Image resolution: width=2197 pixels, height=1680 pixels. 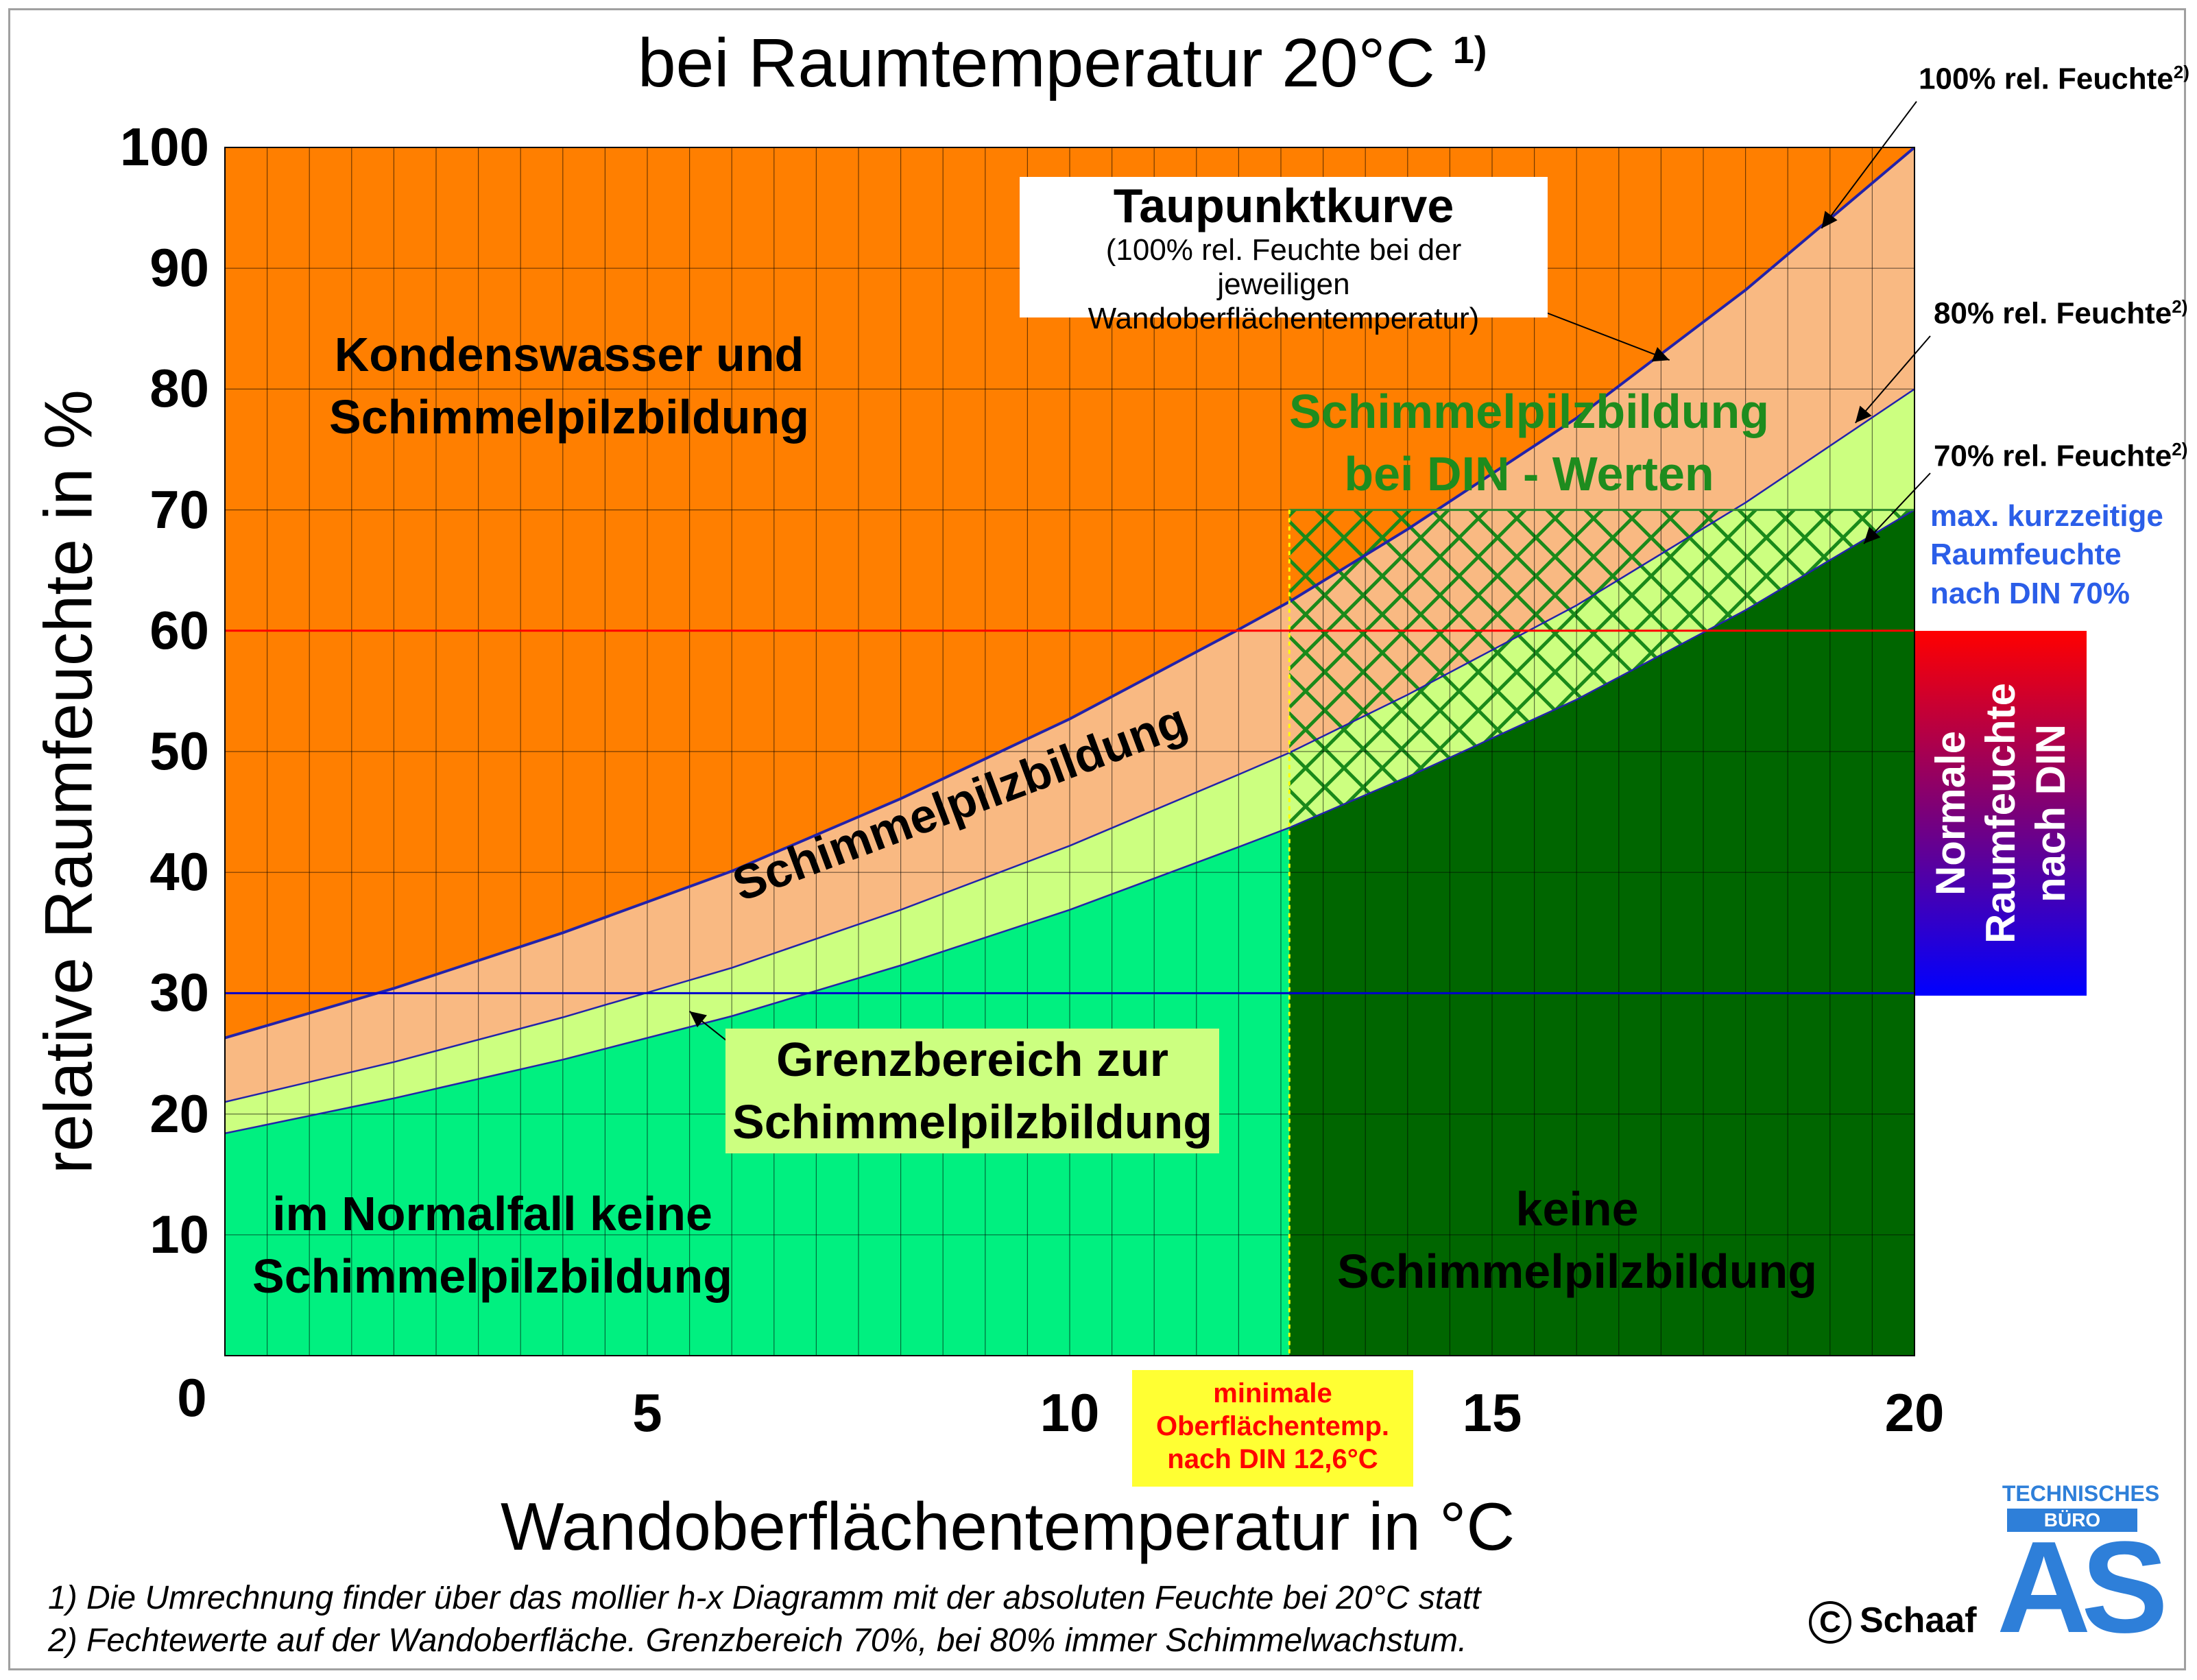 What do you see at coordinates (2046, 554) in the screenshot?
I see `label-max-din: max. kurzzeitige Raumfeuchte nach DIN 70%` at bounding box center [2046, 554].